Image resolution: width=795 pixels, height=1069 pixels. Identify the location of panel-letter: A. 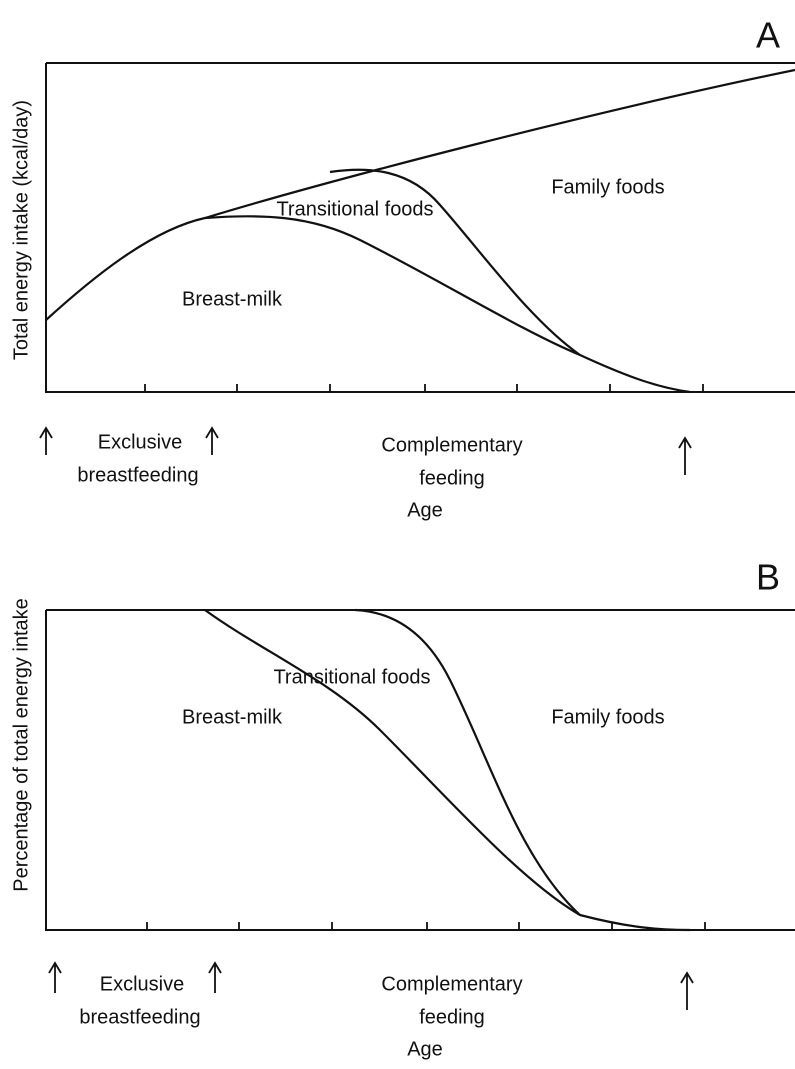
(768, 35).